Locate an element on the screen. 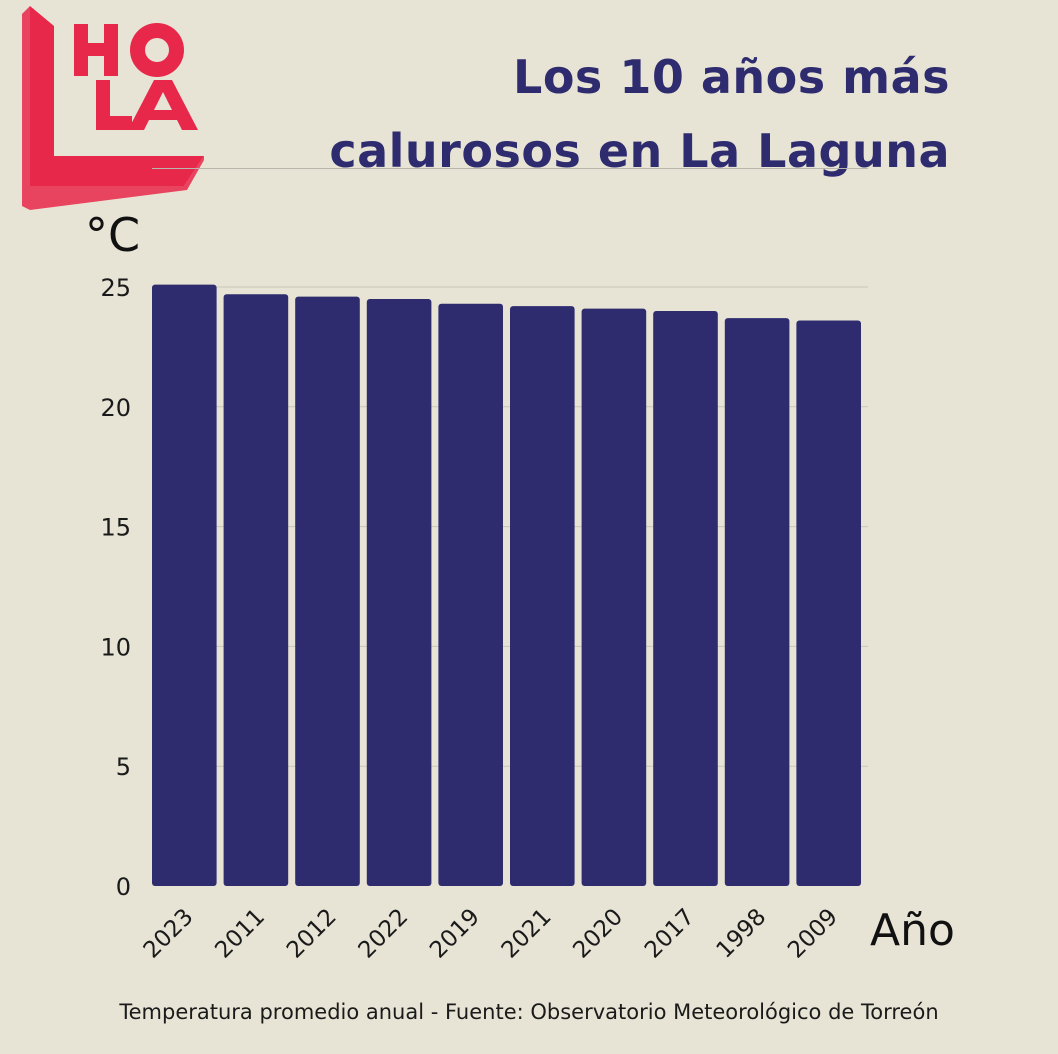  x-axis-label: Año is located at coordinates (912, 930).